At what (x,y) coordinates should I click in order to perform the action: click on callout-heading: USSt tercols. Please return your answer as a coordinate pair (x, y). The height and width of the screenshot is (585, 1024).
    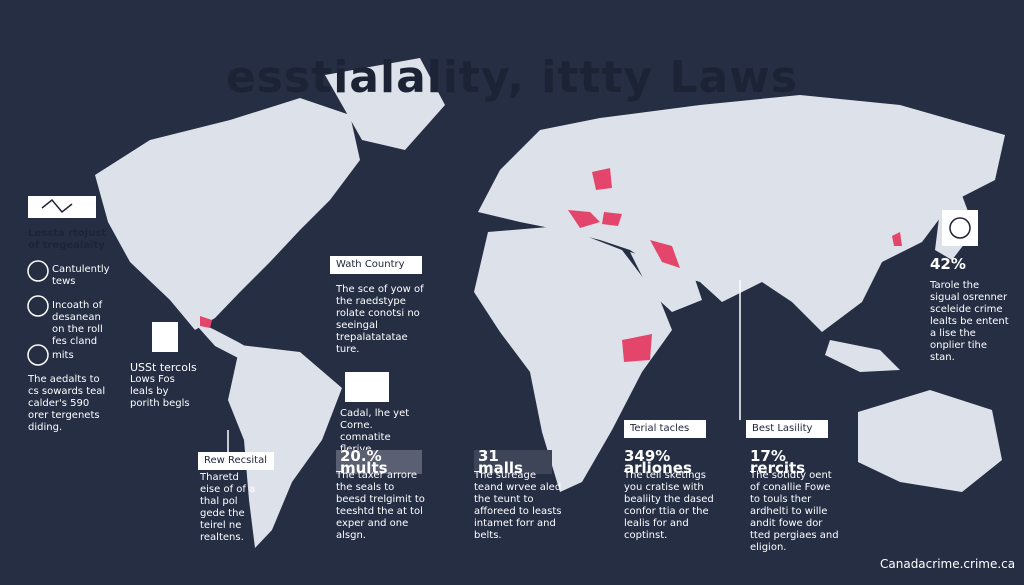
    Looking at the image, I should click on (163, 367).